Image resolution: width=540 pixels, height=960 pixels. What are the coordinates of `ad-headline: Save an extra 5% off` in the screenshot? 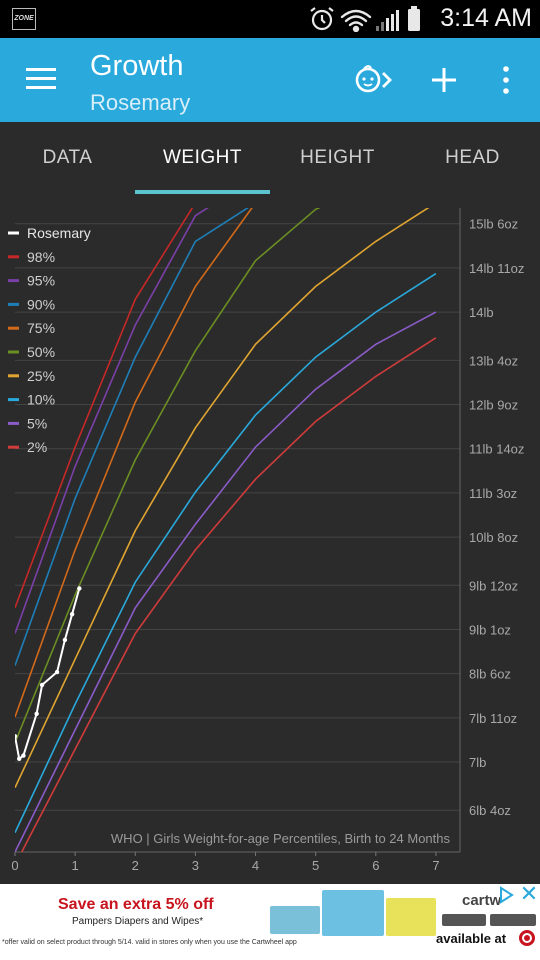 It's located at (136, 904).